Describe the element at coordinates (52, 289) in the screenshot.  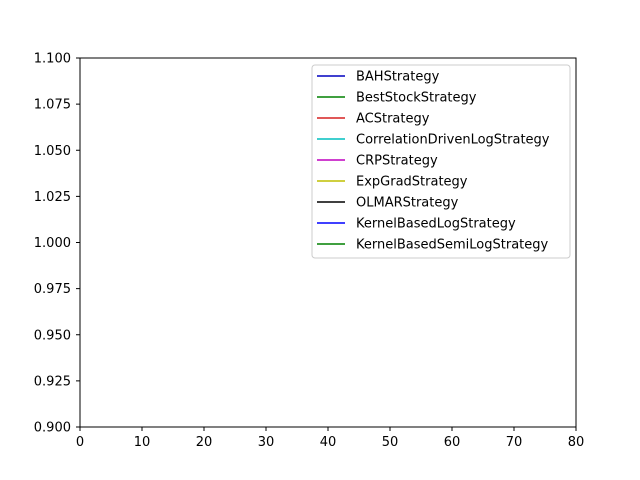
I see `y-tick-label: 0.975` at that location.